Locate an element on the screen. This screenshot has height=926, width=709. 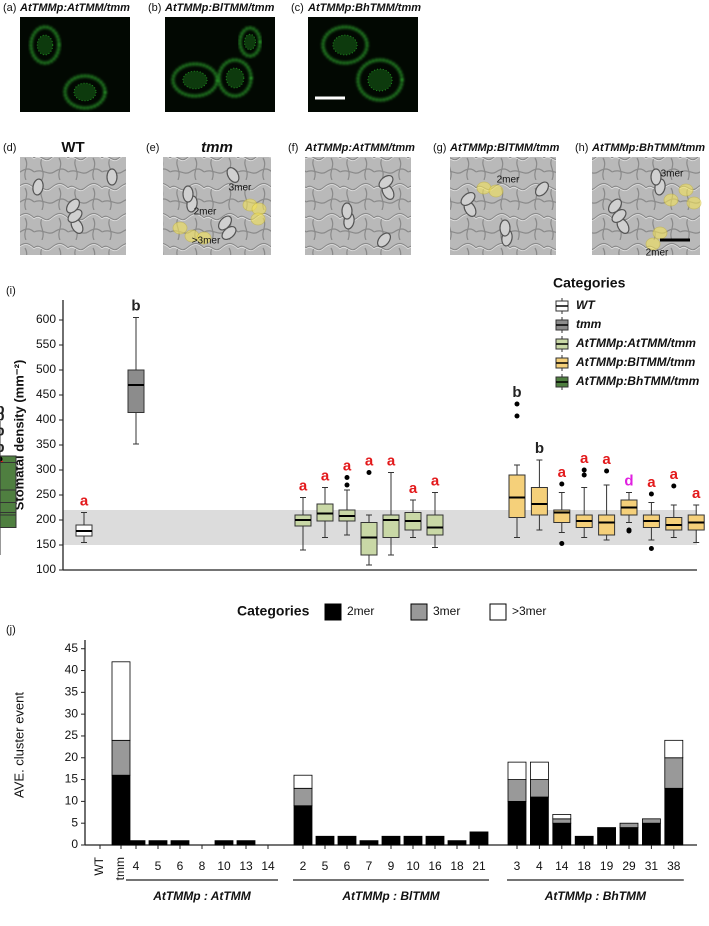
legend-label: AtTMMp:AtTMM/tmm is located at coordinates (635, 343).